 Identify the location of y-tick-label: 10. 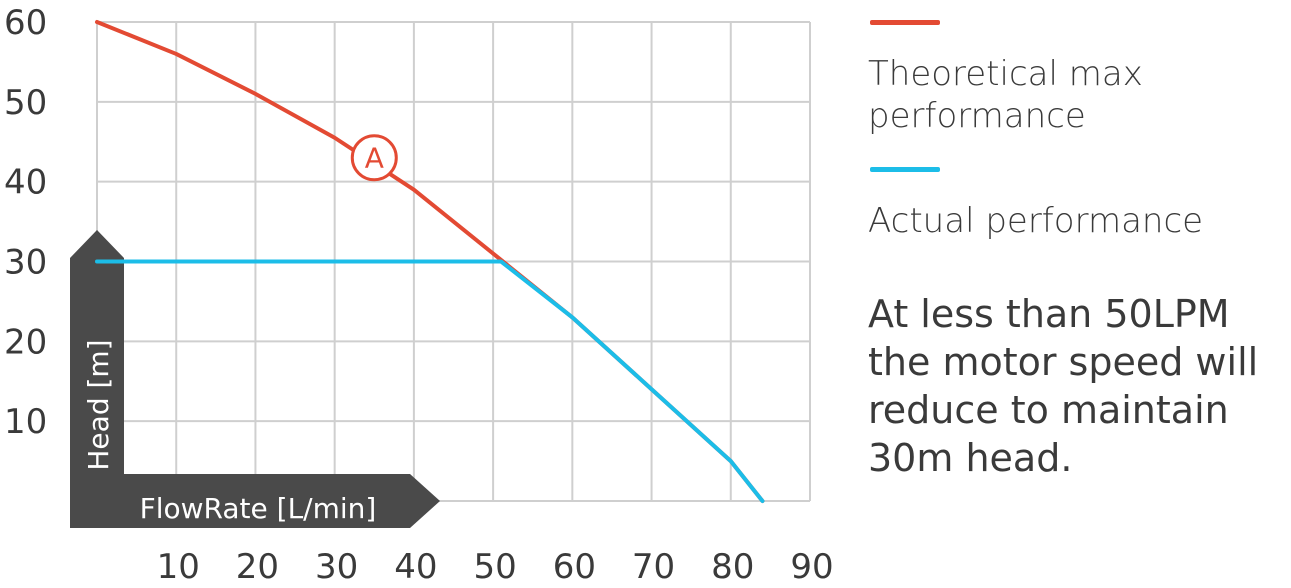
(25, 422).